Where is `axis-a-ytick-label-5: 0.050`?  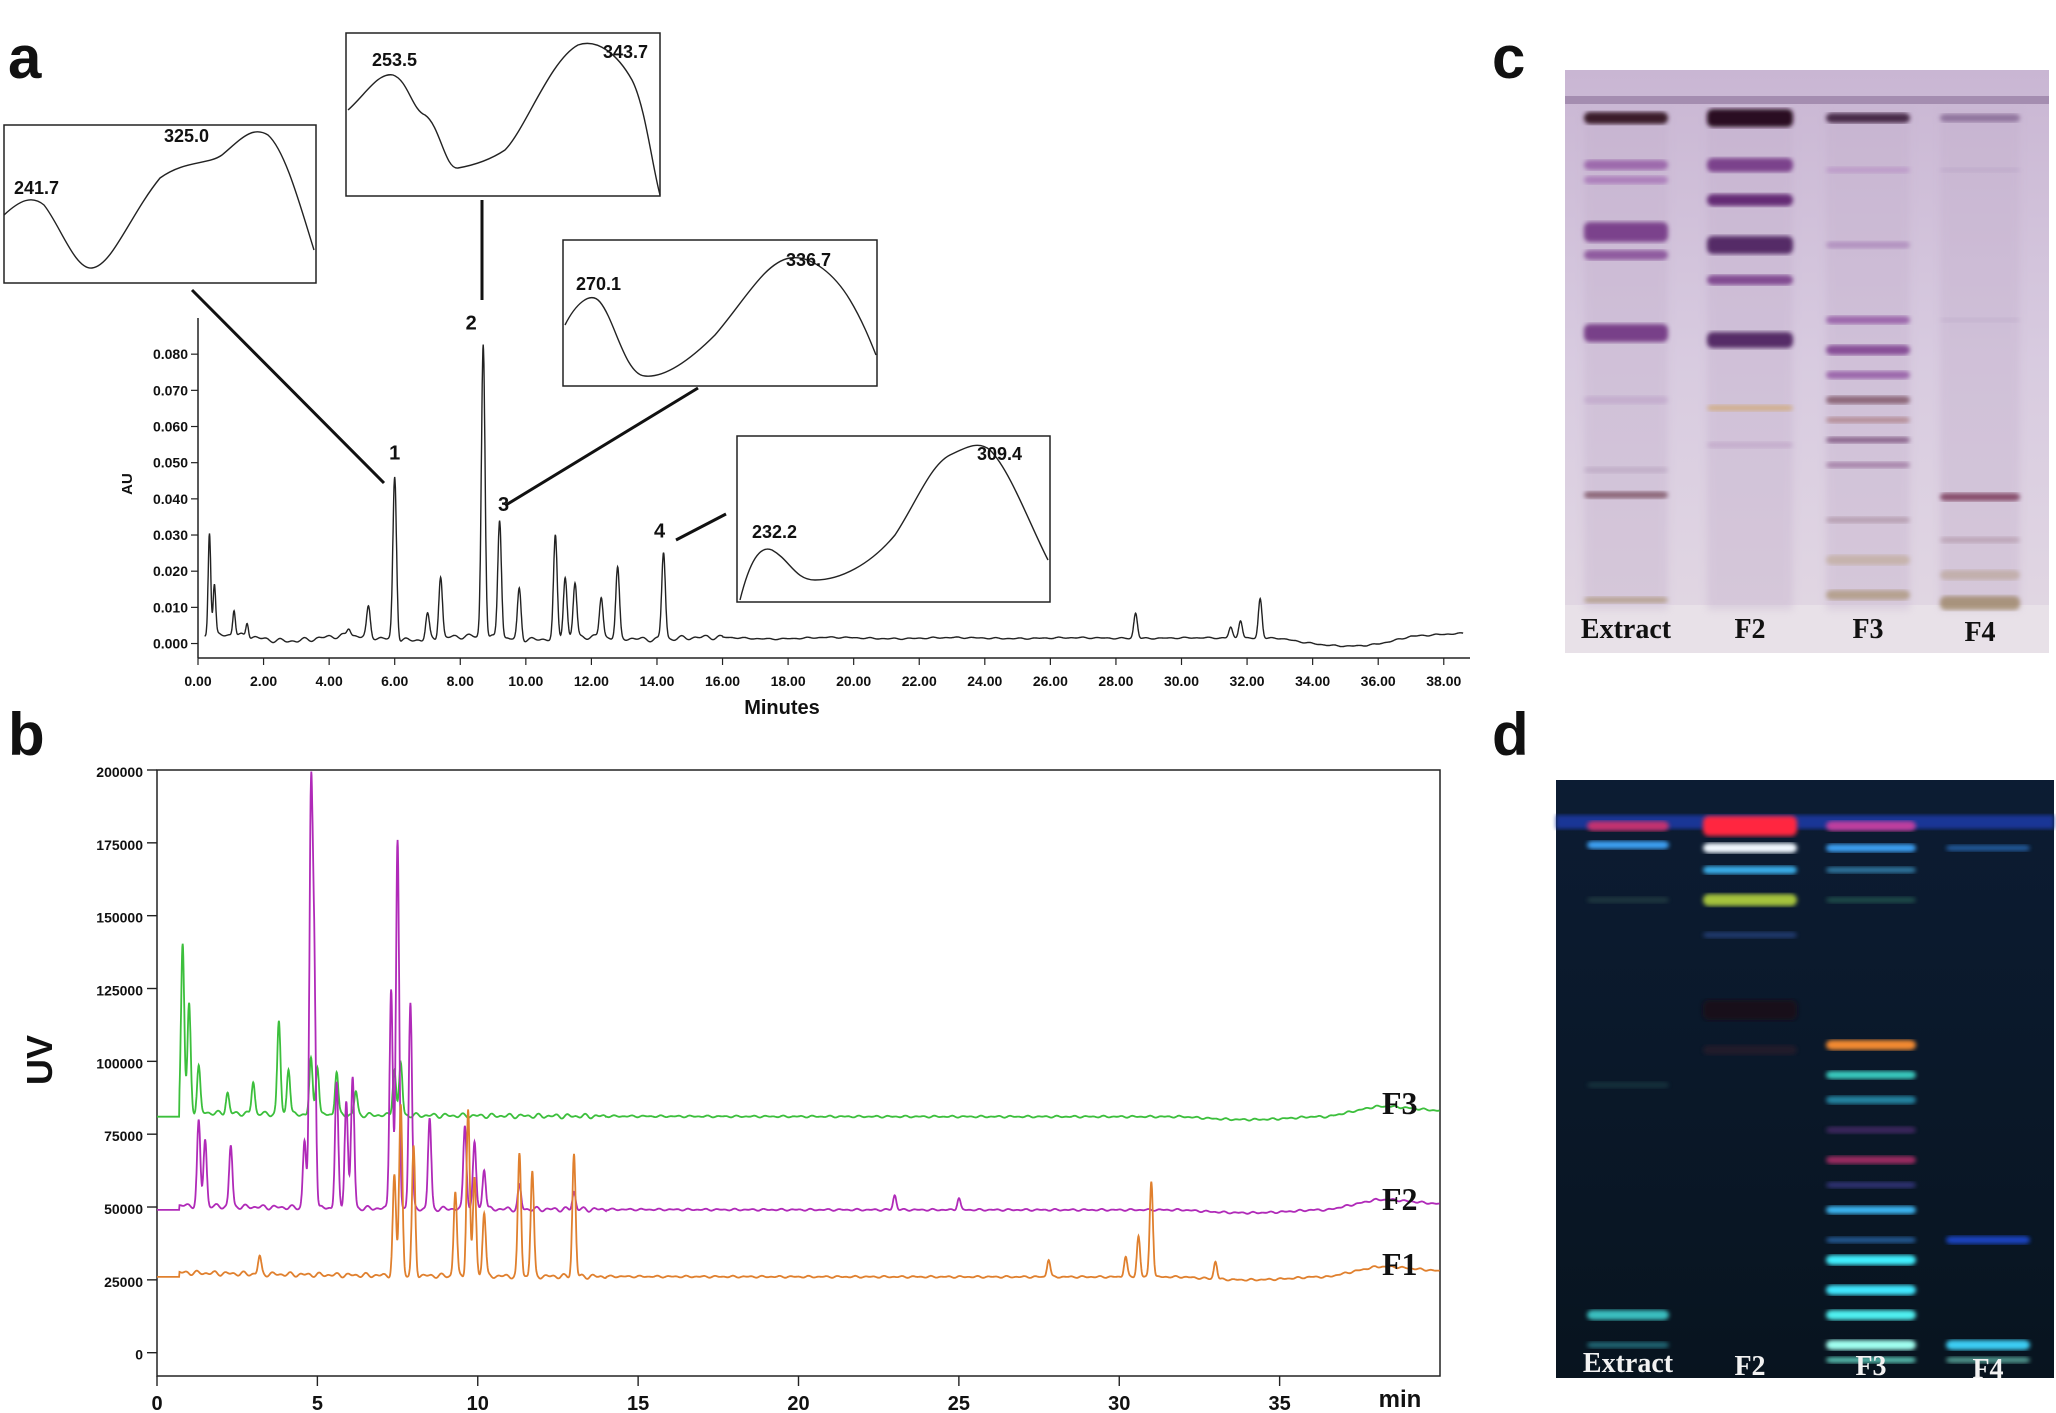 axis-a-ytick-label-5: 0.050 is located at coordinates (170, 463).